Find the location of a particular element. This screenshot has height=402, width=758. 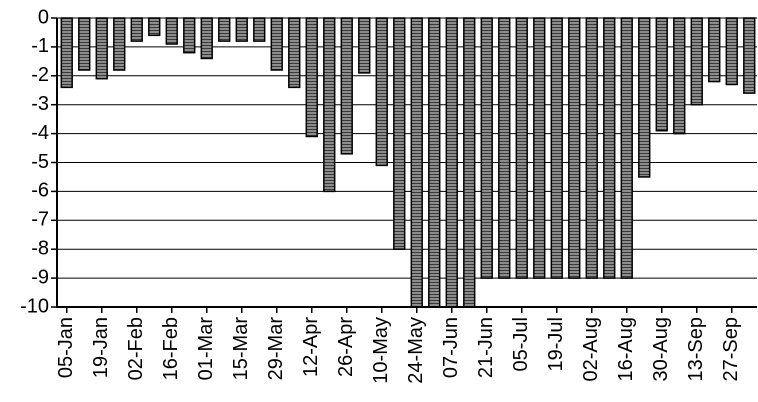

y-tick-label: 0 is located at coordinates (43, 17).